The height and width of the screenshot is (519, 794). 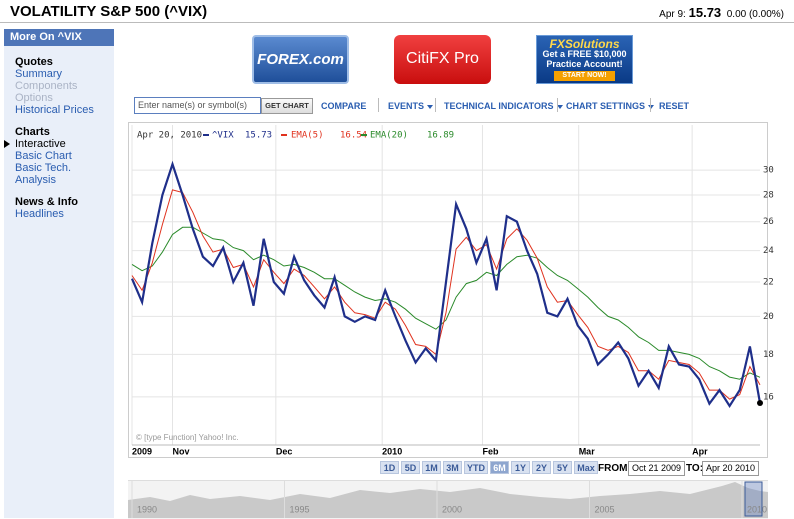 What do you see at coordinates (614, 468) in the screenshot?
I see `from-label: FROM:` at bounding box center [614, 468].